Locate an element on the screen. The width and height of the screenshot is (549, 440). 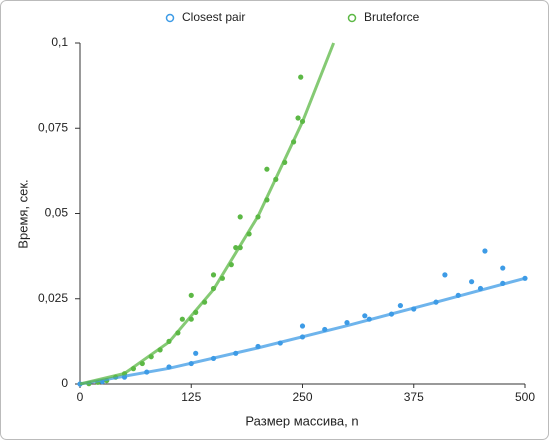
x-tick-label: 375 is located at coordinates (414, 397).